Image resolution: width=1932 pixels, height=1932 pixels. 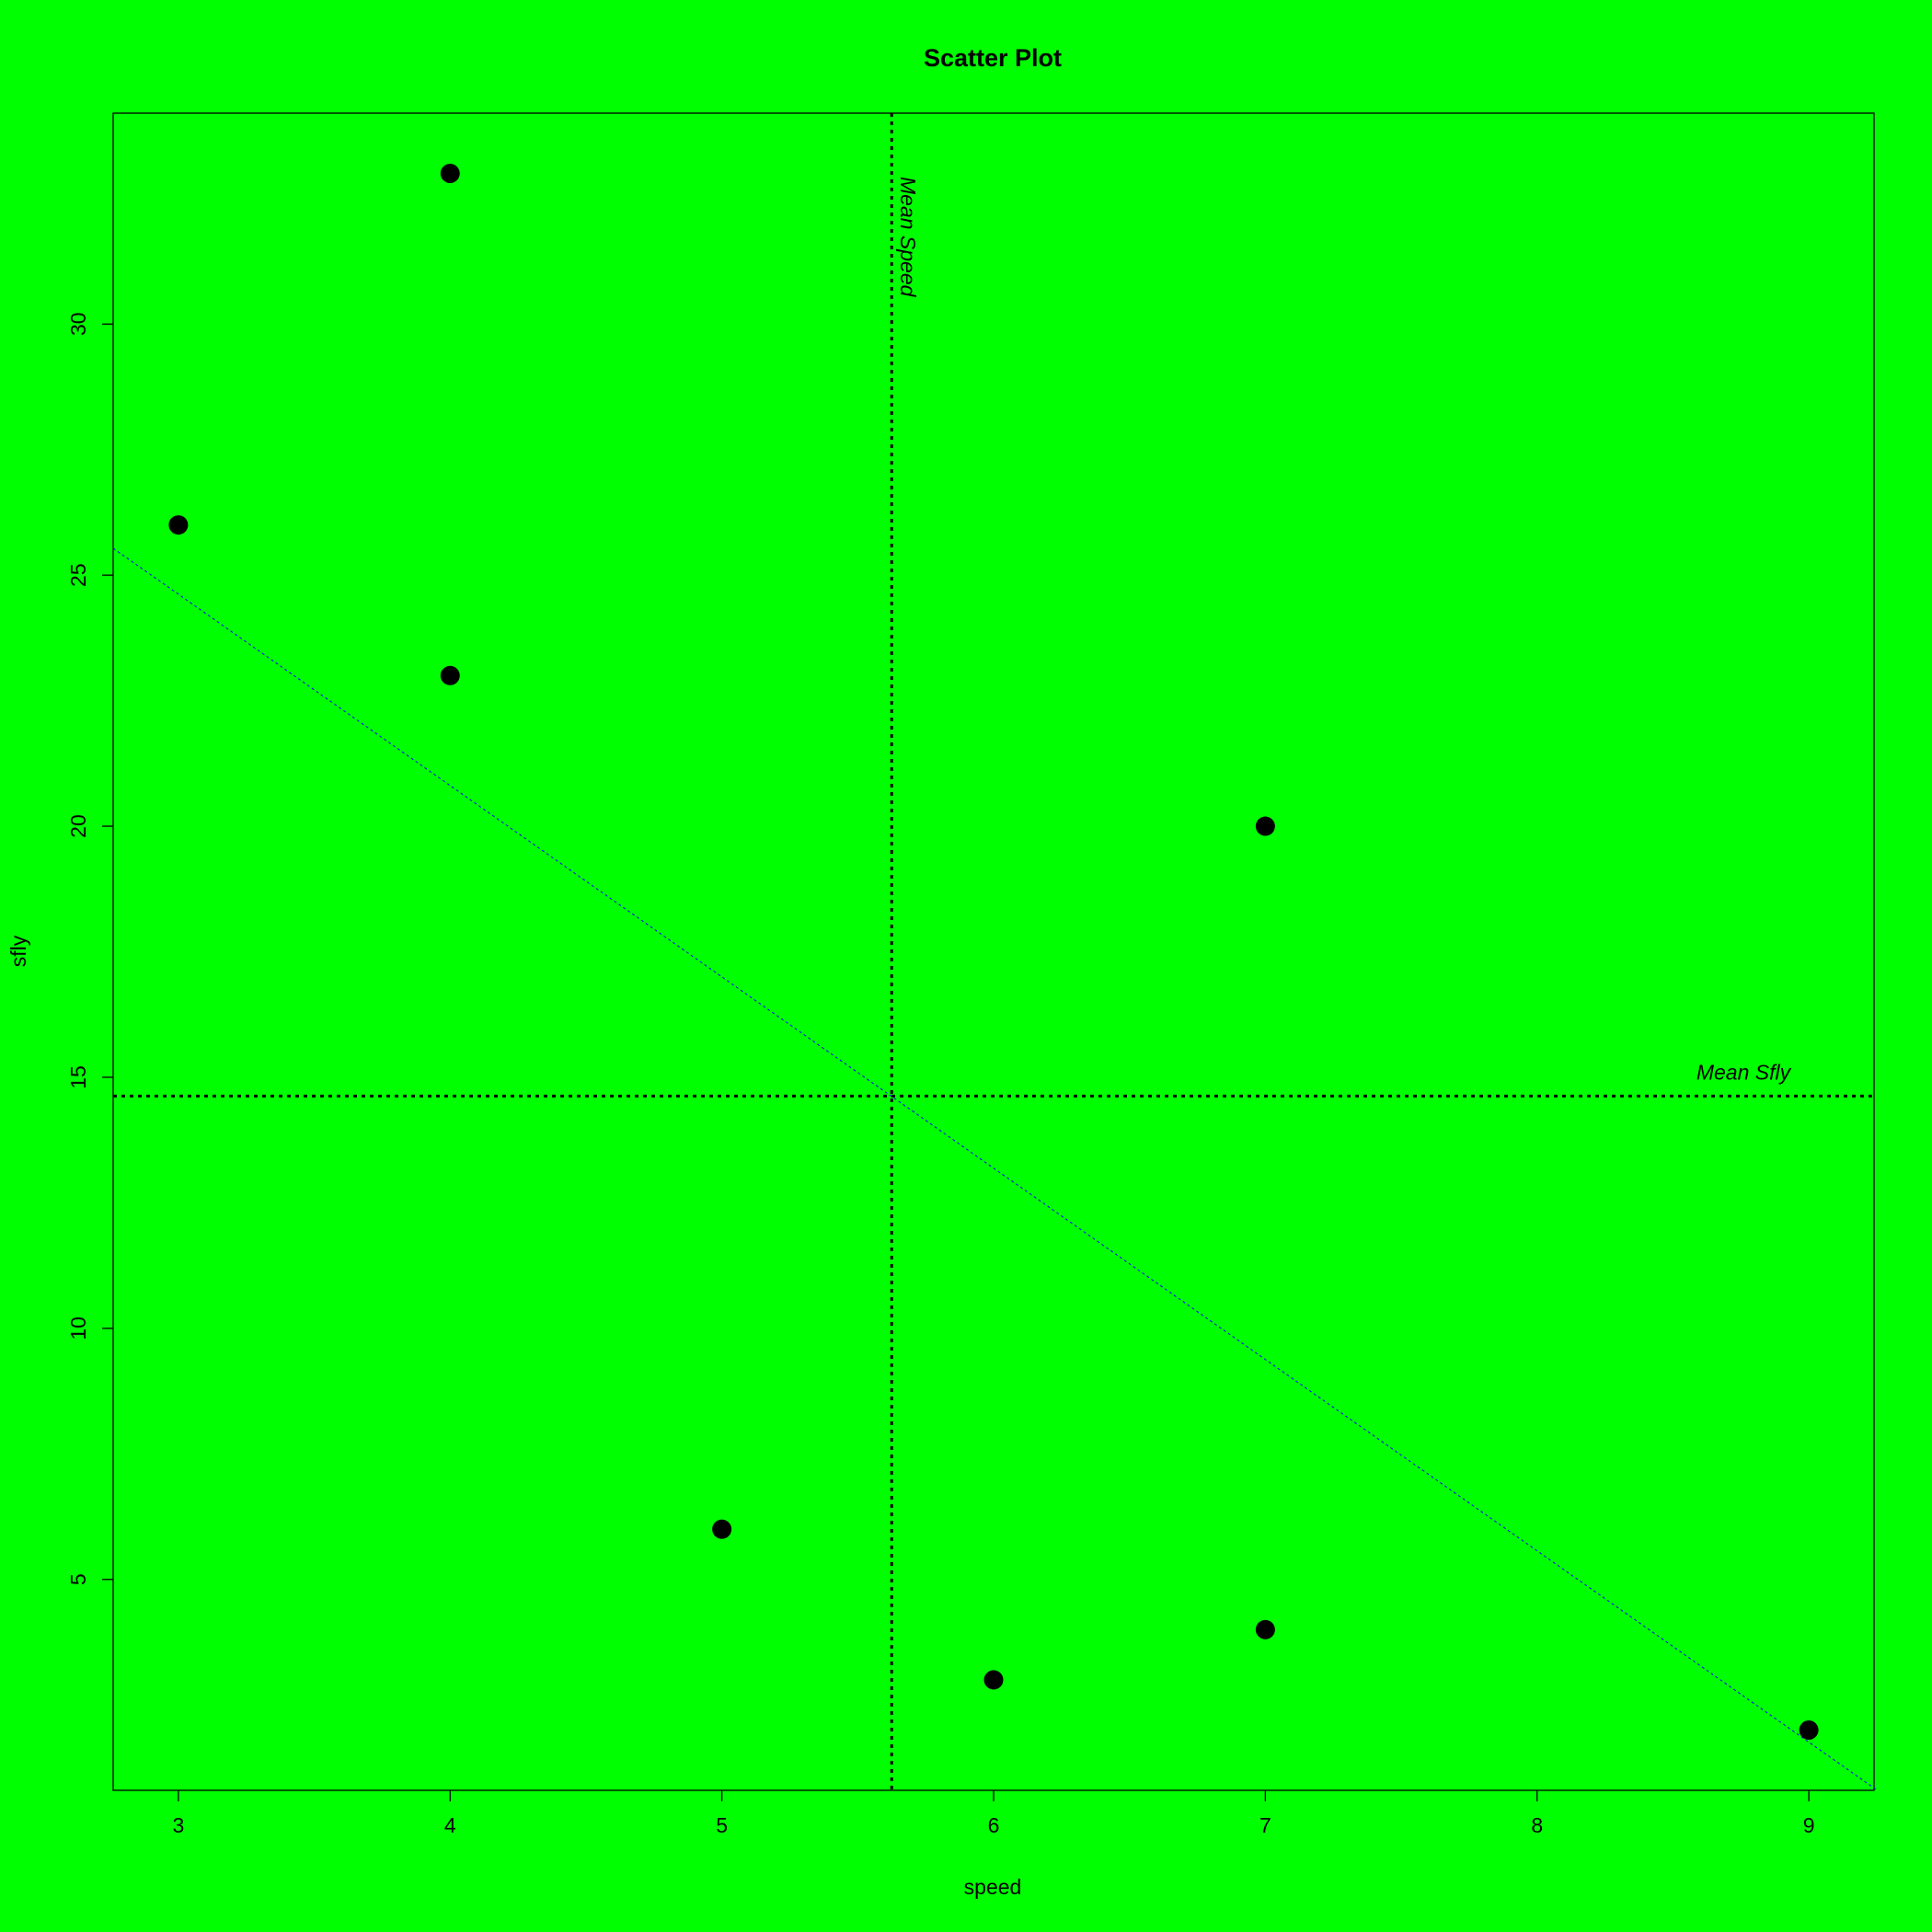 I want to click on x-axis: 3 4 5 6 7 8 9, so click(x=993, y=1813).